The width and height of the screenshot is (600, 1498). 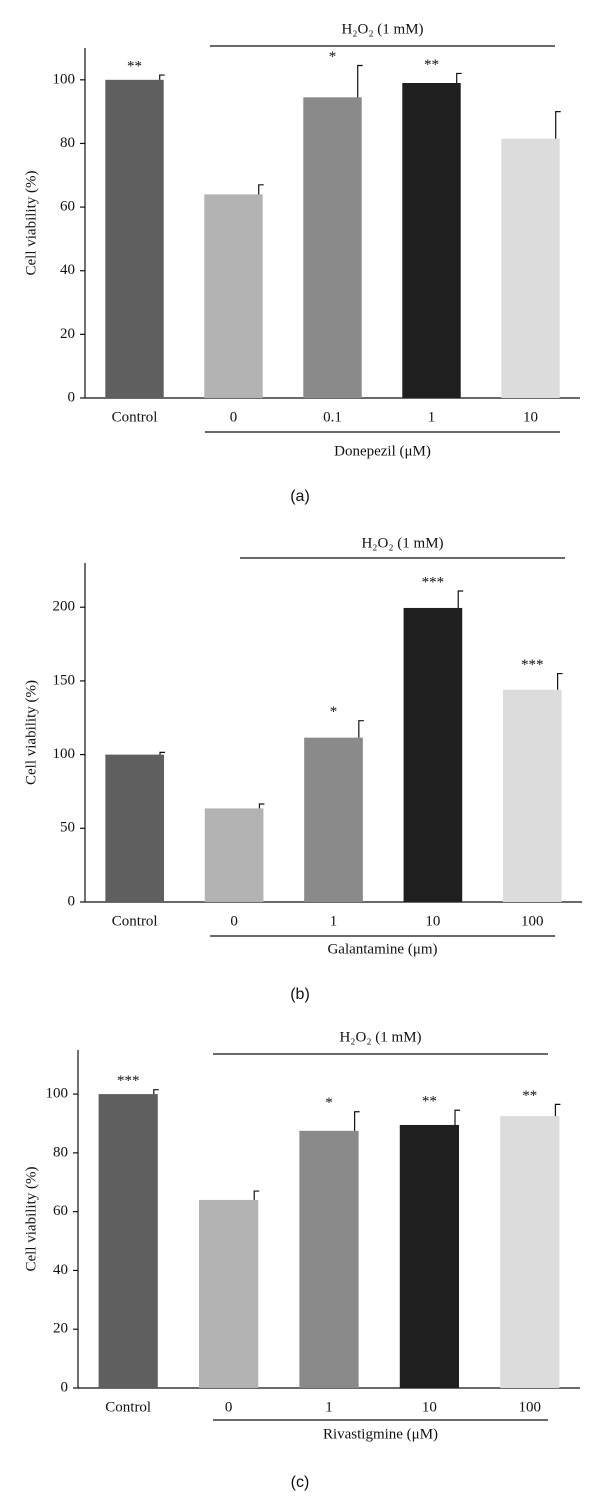 What do you see at coordinates (64, 607) in the screenshot?
I see `y-tick-label: 200` at bounding box center [64, 607].